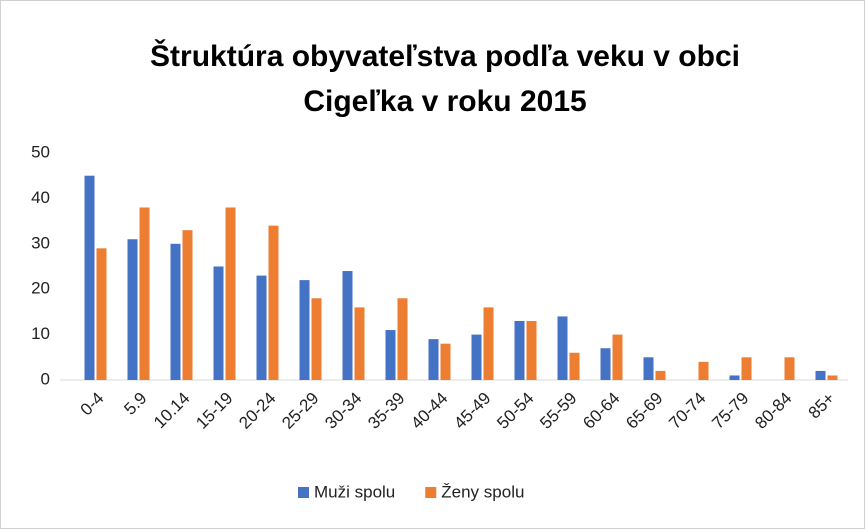 The height and width of the screenshot is (529, 865). What do you see at coordinates (40, 288) in the screenshot?
I see `y-tick-label: 20` at bounding box center [40, 288].